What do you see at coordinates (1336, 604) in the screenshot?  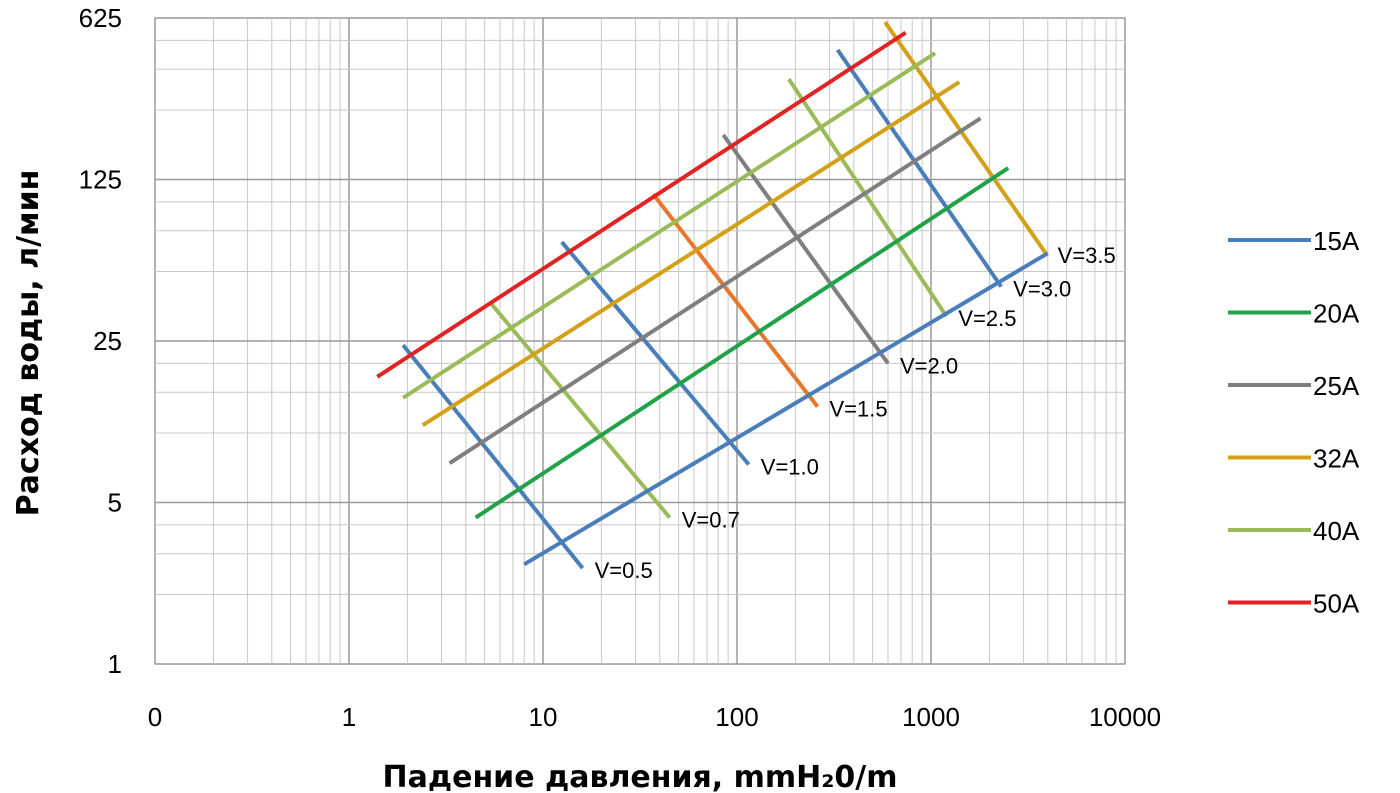 I see `legend-label: 50A` at bounding box center [1336, 604].